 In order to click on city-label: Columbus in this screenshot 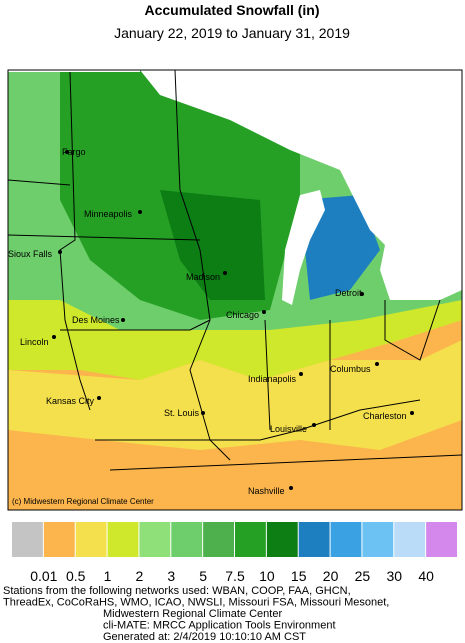, I will do `click(350, 369)`.